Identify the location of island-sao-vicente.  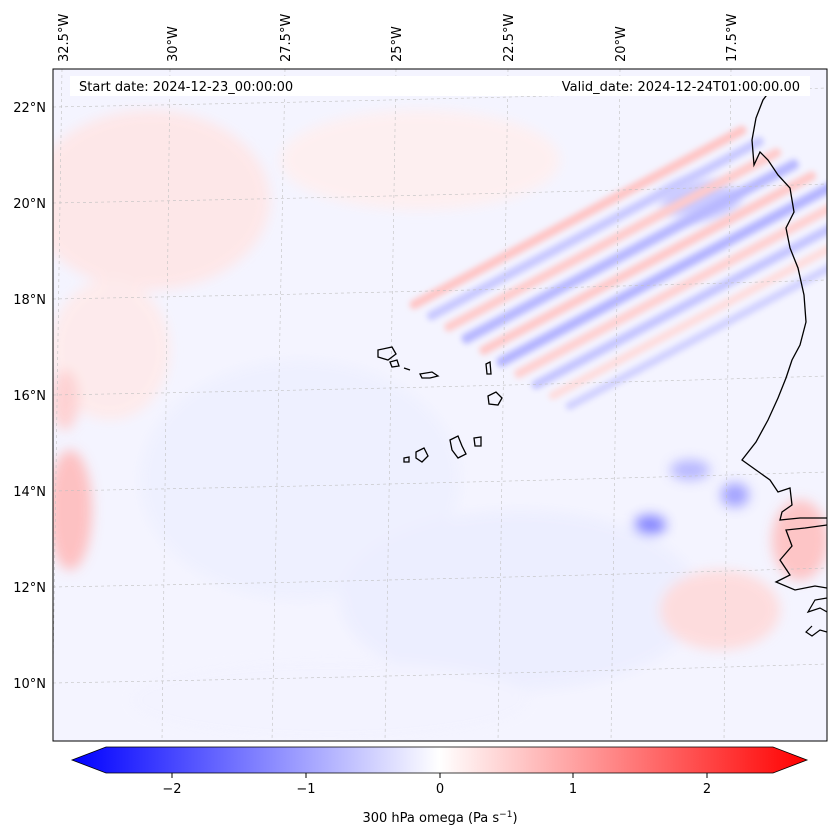
(394, 363).